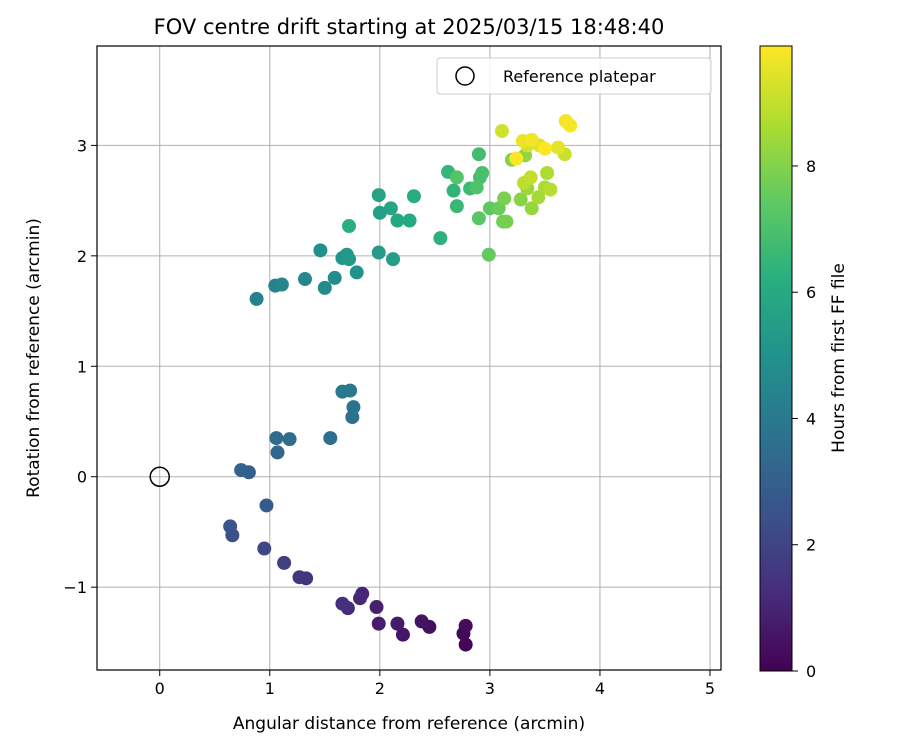 This screenshot has height=754, width=900. Describe the element at coordinates (34, 358) in the screenshot. I see `y-axis-label: Rotation from reference (arcmin)` at that location.